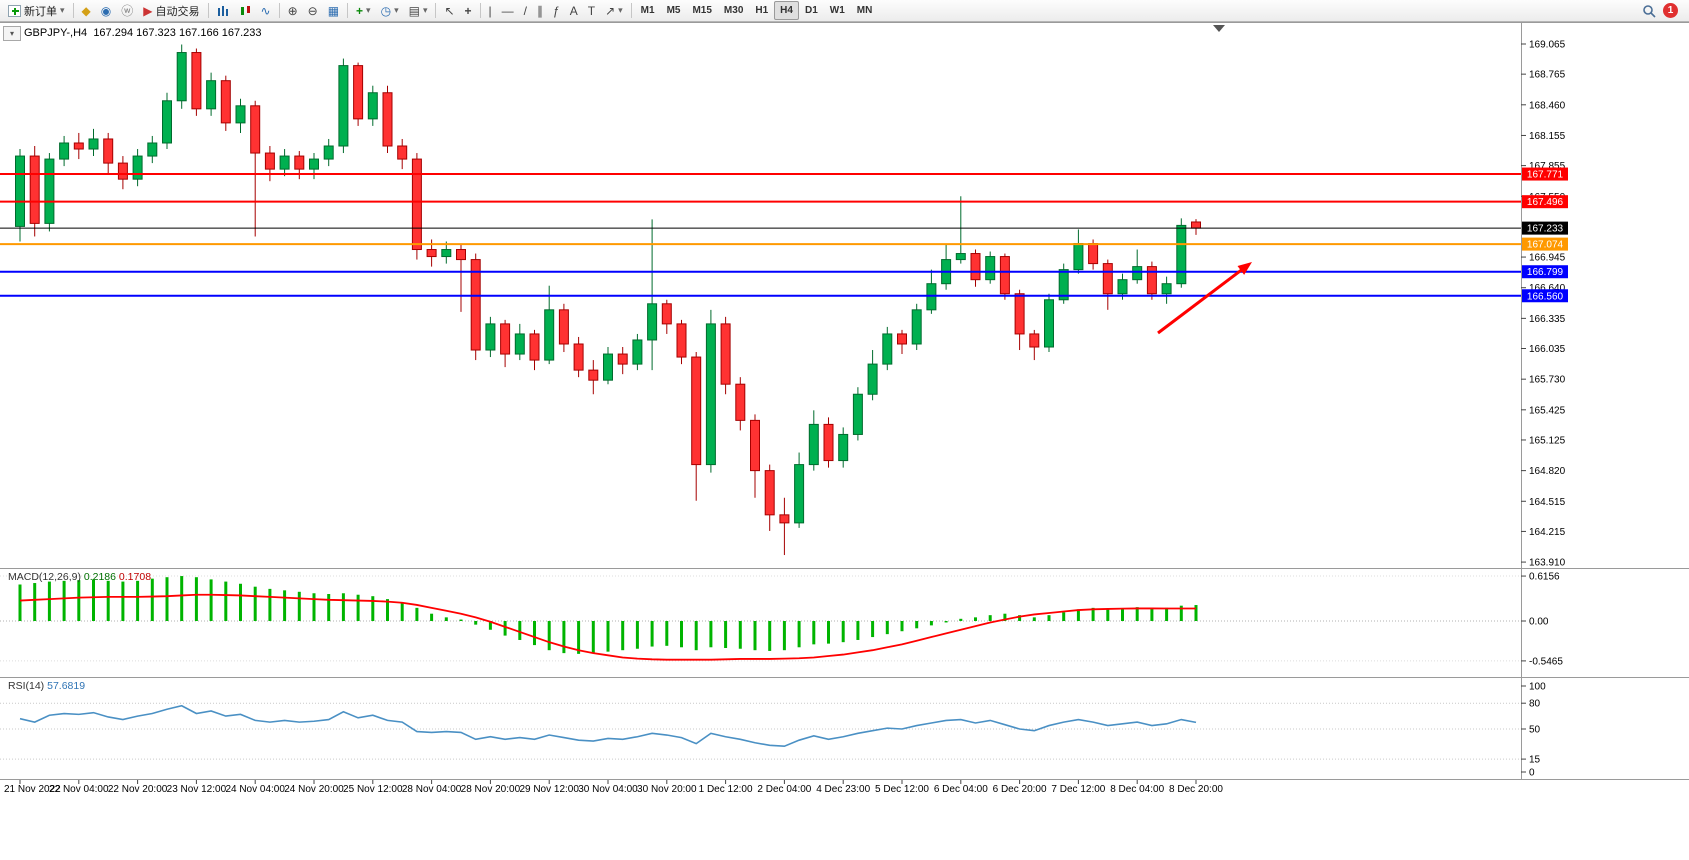 The image size is (1689, 860). I want to click on market-icon: ◆, so click(86, 10).